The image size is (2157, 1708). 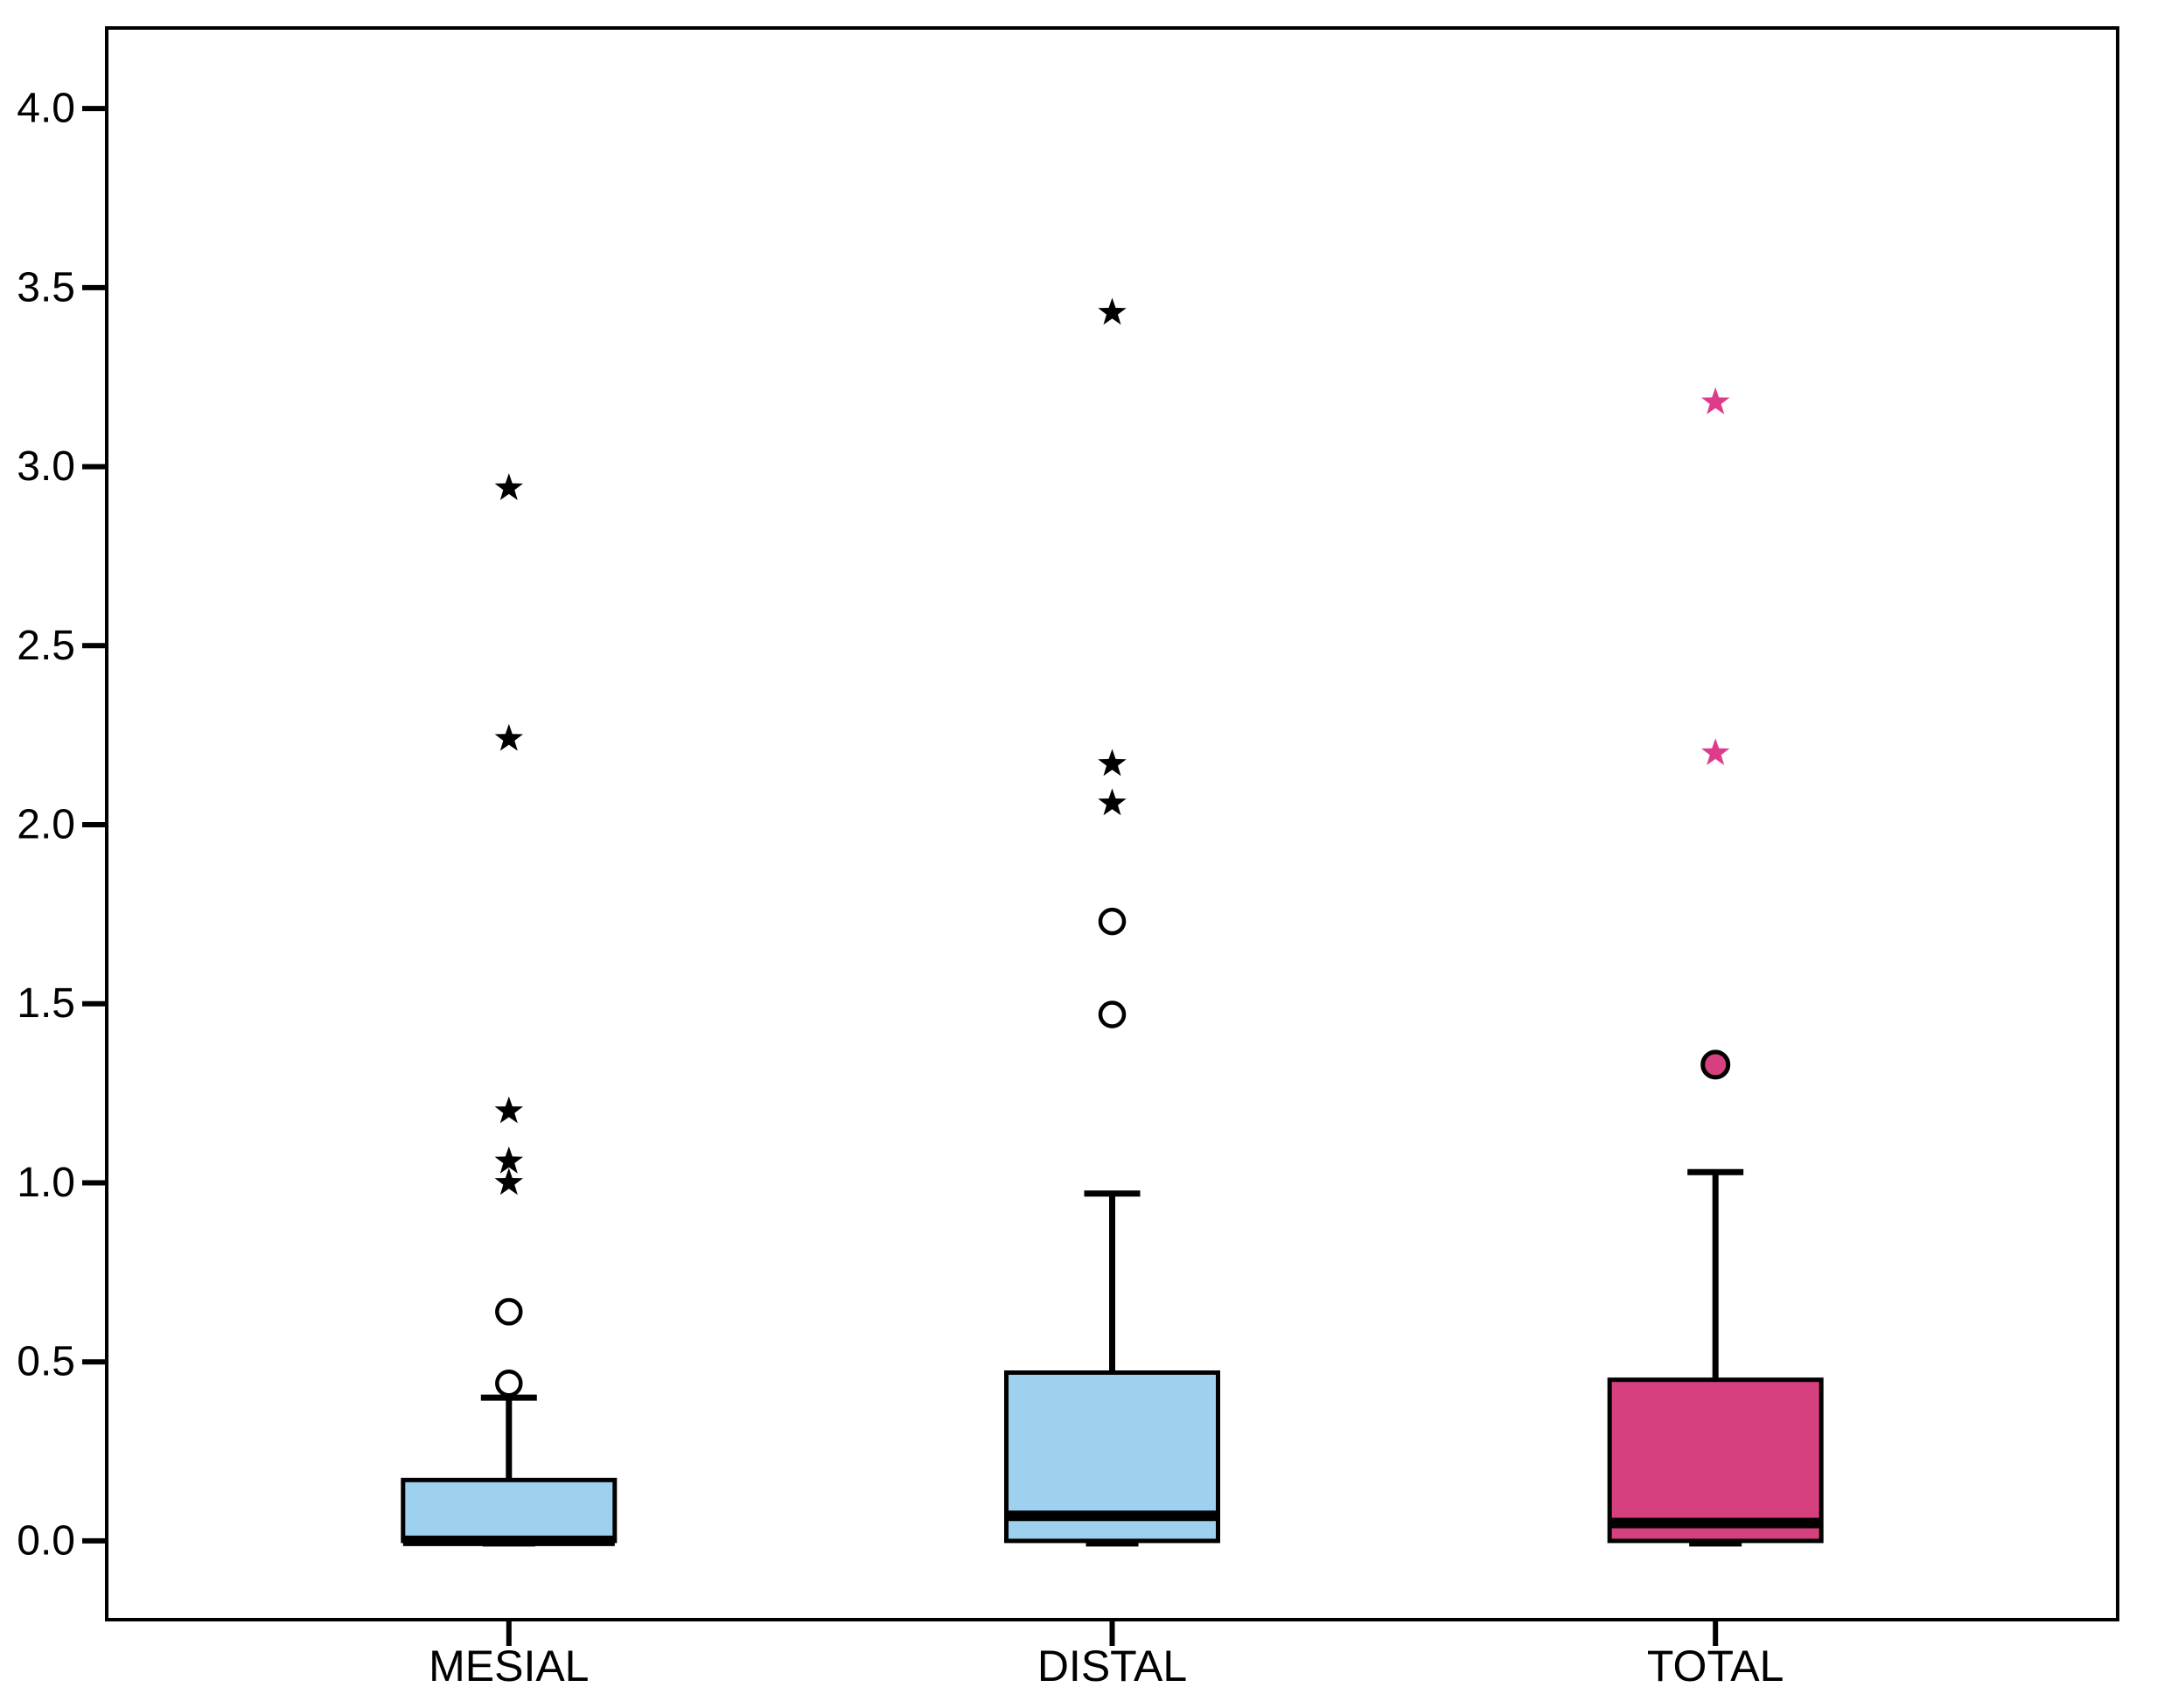 I want to click on x-axis-tick-label-total: TOTAL, so click(x=1715, y=1666).